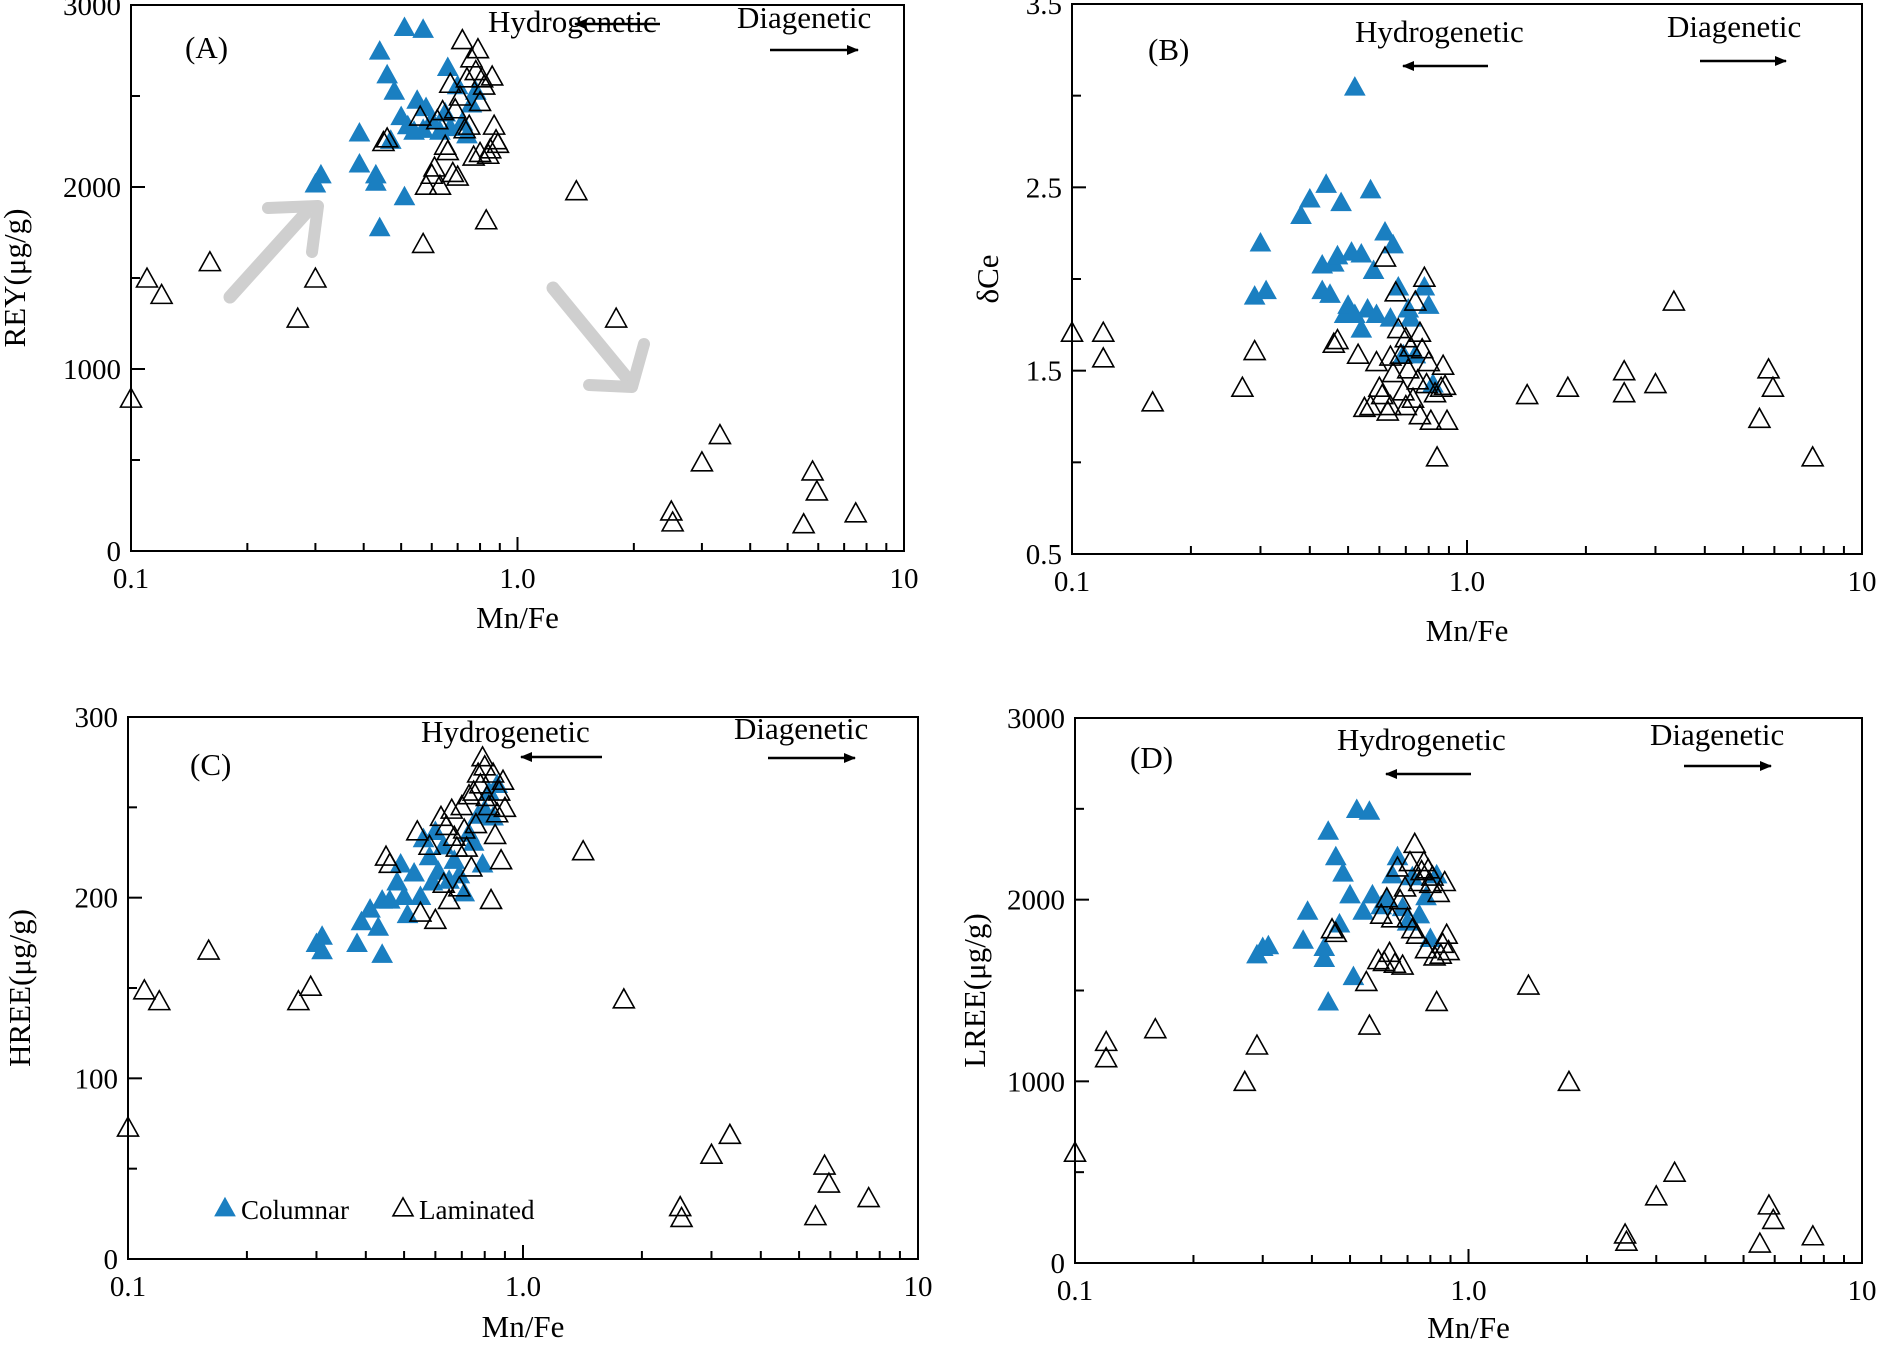  I want to click on hydrogenetic-annotation: Hydrogenetic, so click(505, 731).